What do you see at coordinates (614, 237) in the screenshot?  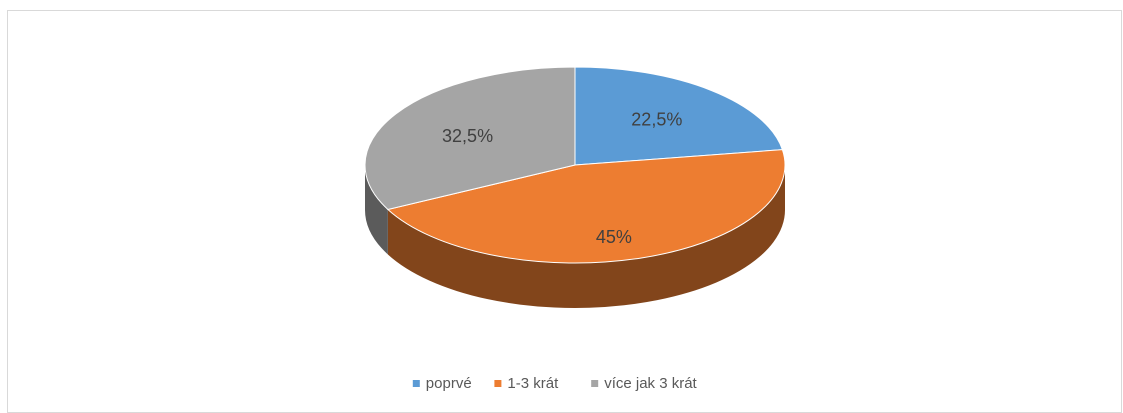 I see `data-label: 45%` at bounding box center [614, 237].